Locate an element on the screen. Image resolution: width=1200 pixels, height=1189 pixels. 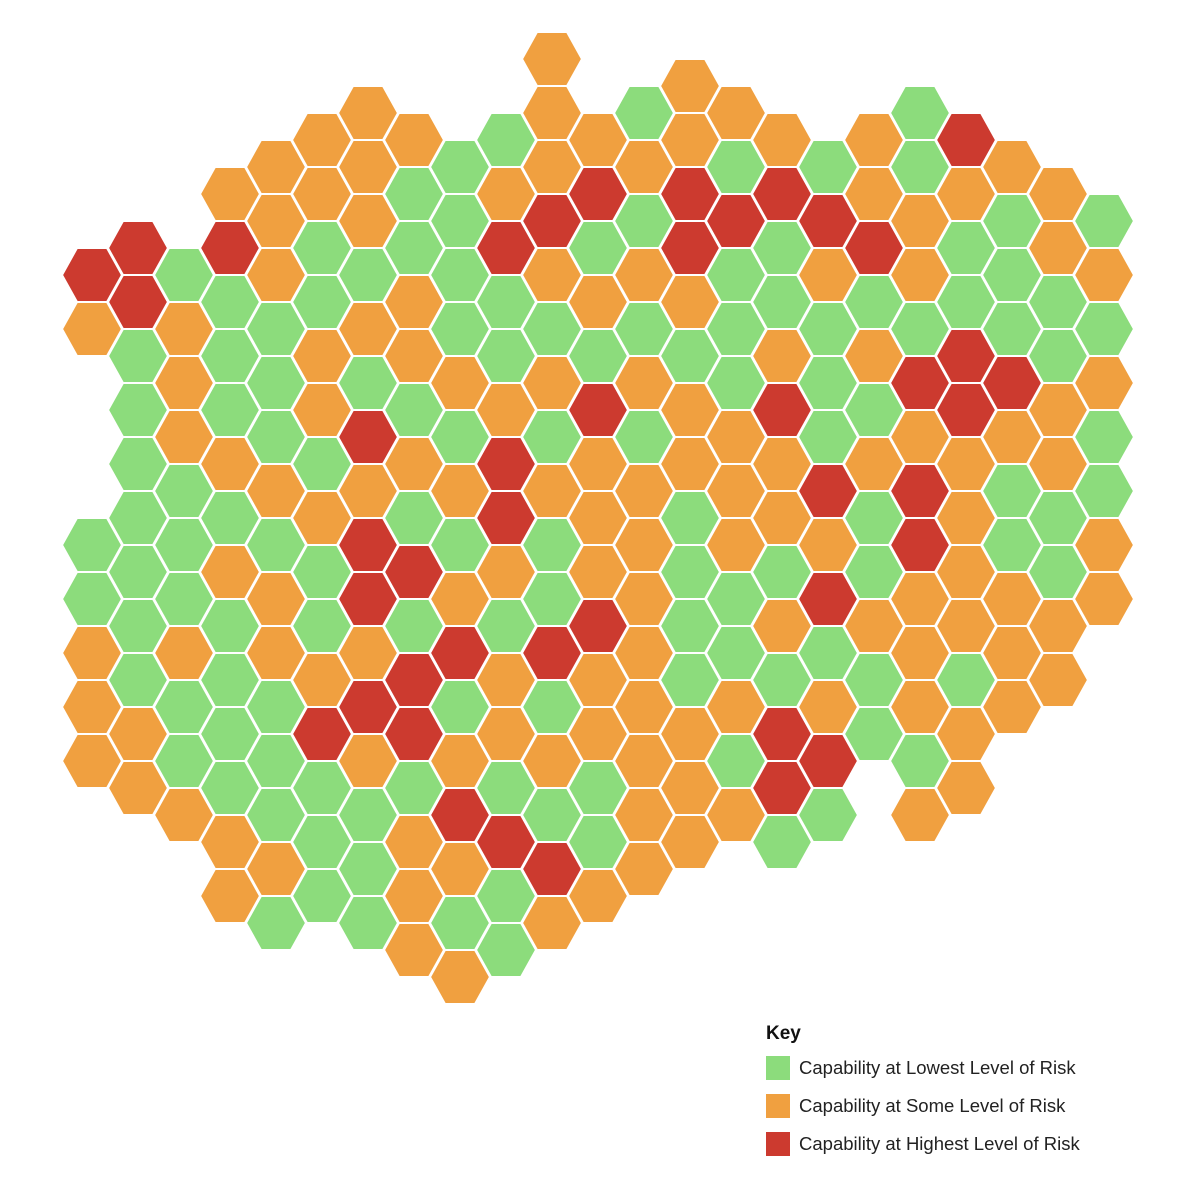
legend-label-lowest-risk: Capability at Lowest Level of Risk is located at coordinates (937, 1067).